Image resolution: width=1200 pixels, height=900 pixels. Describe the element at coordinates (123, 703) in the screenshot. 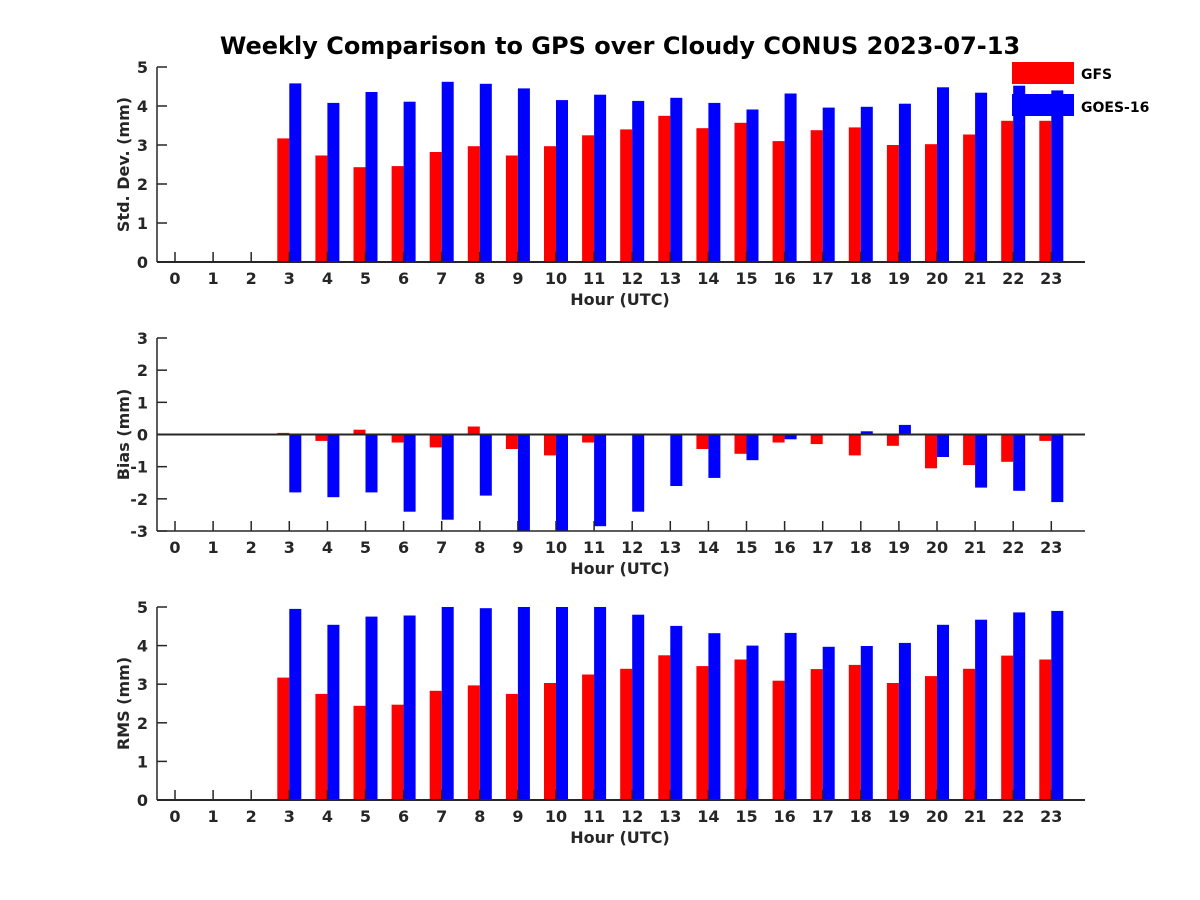

I see `y-axis-label: RMS (mm)` at that location.